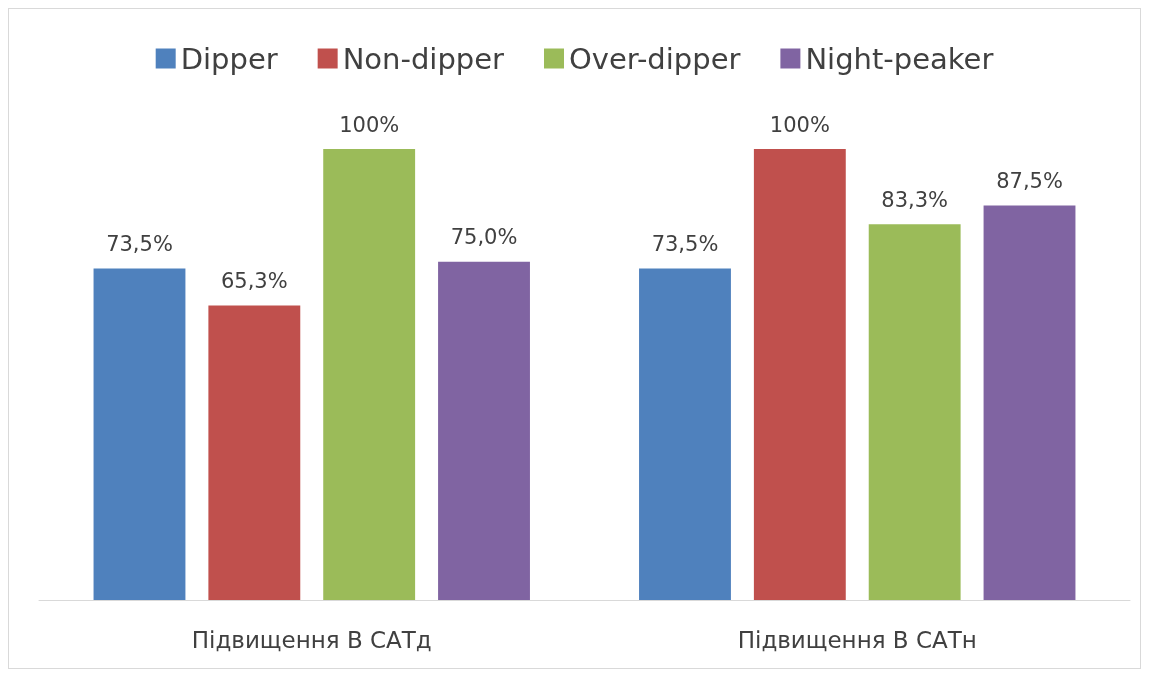 The image size is (1149, 677). What do you see at coordinates (229, 58) in the screenshot?
I see `legend-label: Dipper` at bounding box center [229, 58].